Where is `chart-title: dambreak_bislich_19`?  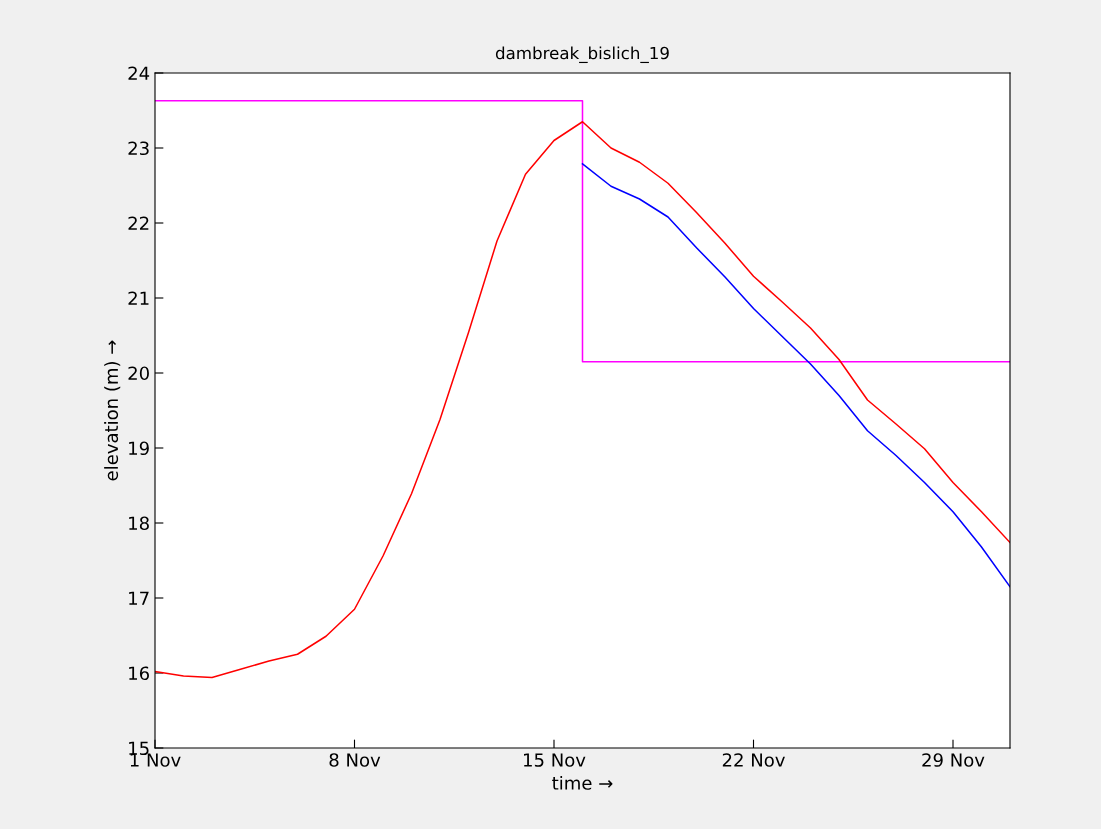 chart-title: dambreak_bislich_19 is located at coordinates (582, 55).